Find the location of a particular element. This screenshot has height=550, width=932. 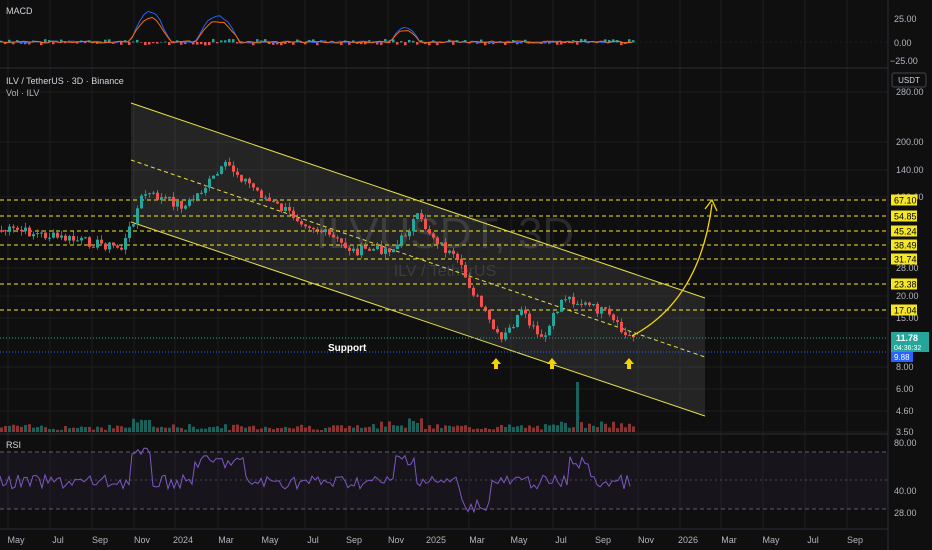

macd-panel is located at coordinates (444, 28).